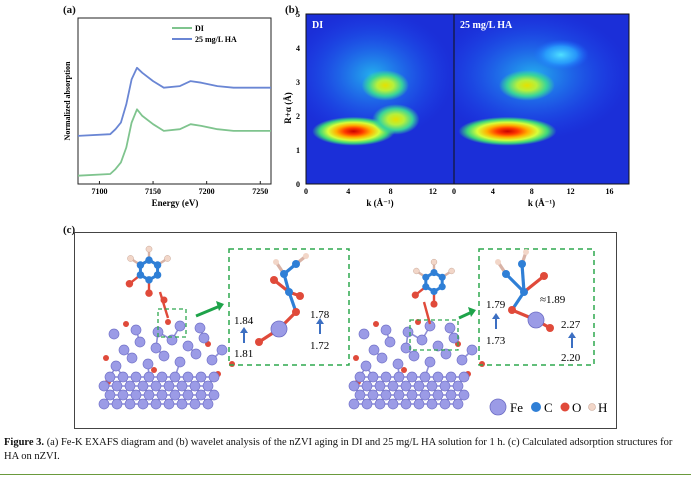 The height and width of the screenshot is (477, 691). I want to click on bond-left-2: 1.81, so click(243, 354).